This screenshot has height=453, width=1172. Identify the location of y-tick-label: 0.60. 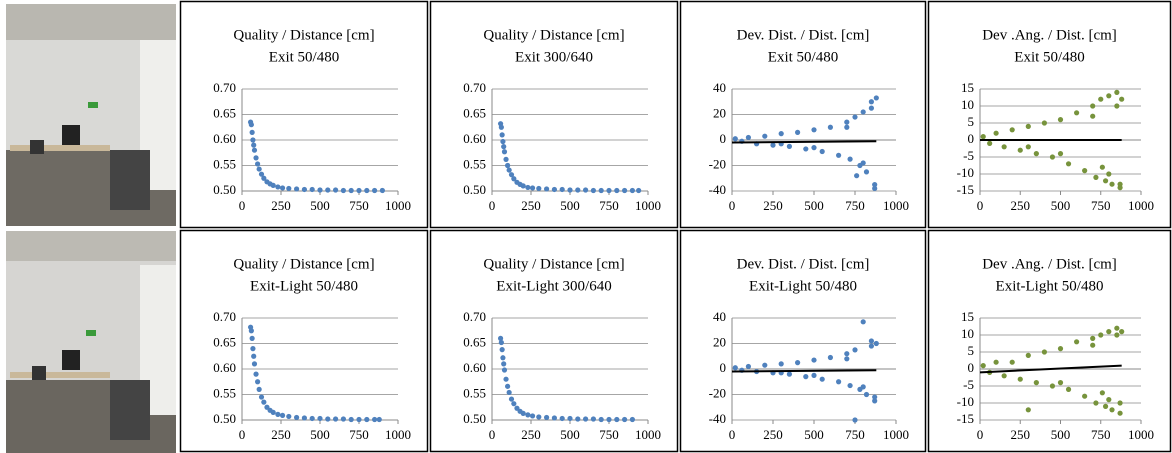
(224, 367).